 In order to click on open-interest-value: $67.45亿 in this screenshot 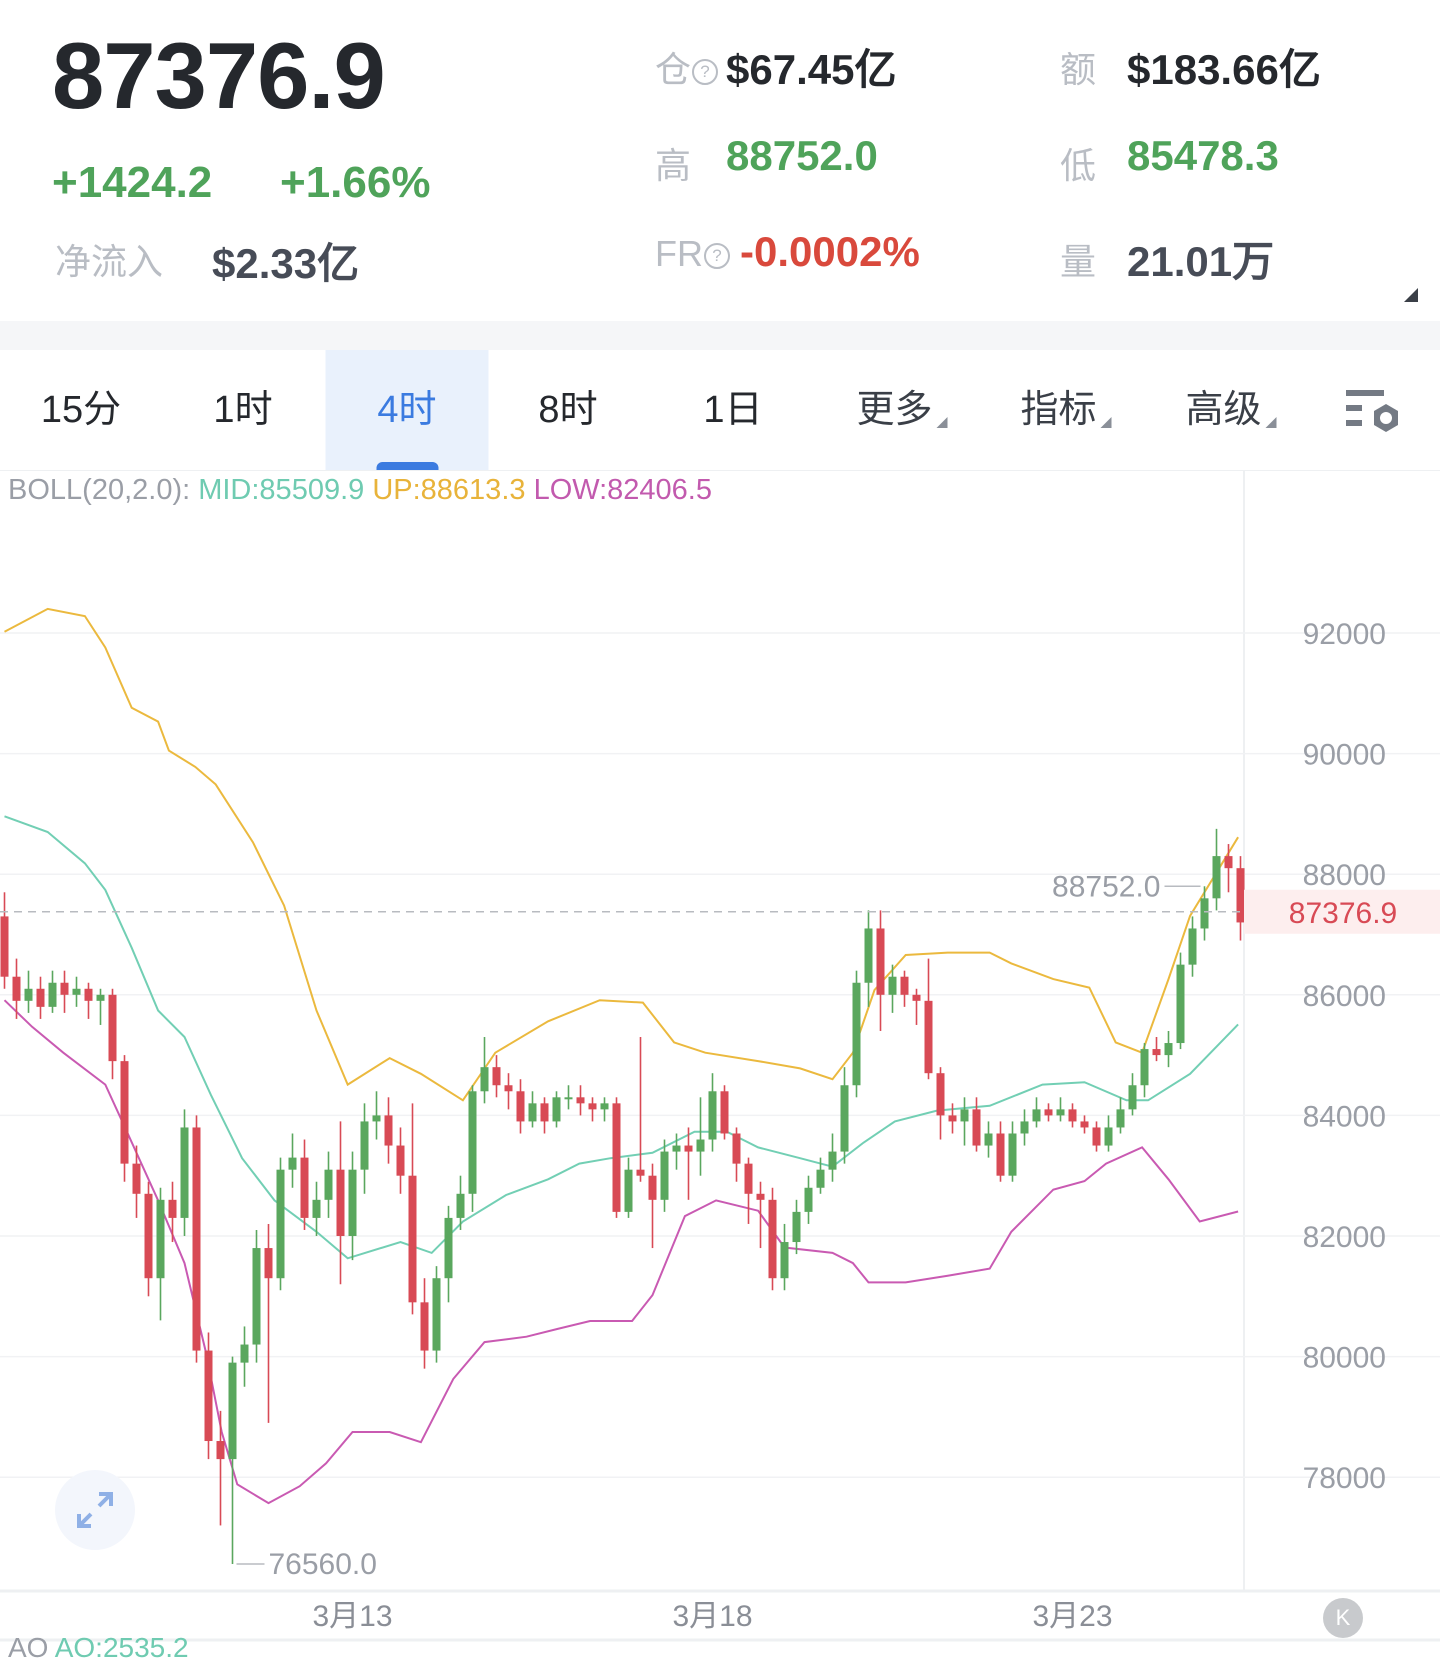, I will do `click(811, 69)`.